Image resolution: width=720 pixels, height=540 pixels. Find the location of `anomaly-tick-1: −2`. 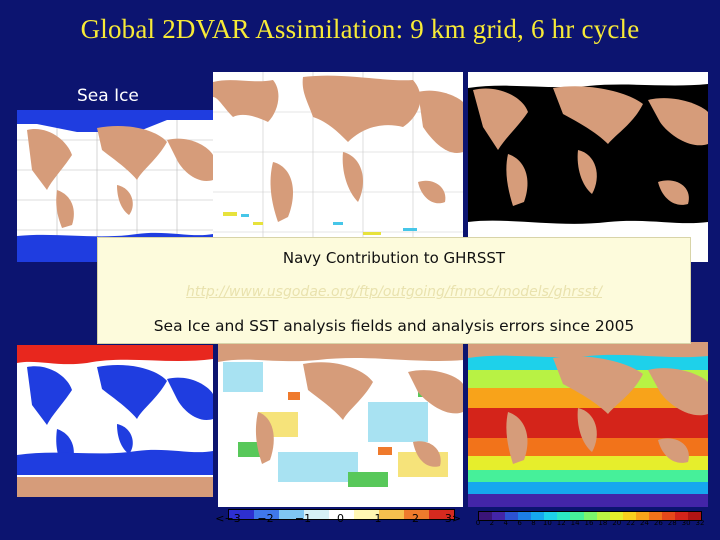

anomaly-tick-1: −2 is located at coordinates (265, 518).